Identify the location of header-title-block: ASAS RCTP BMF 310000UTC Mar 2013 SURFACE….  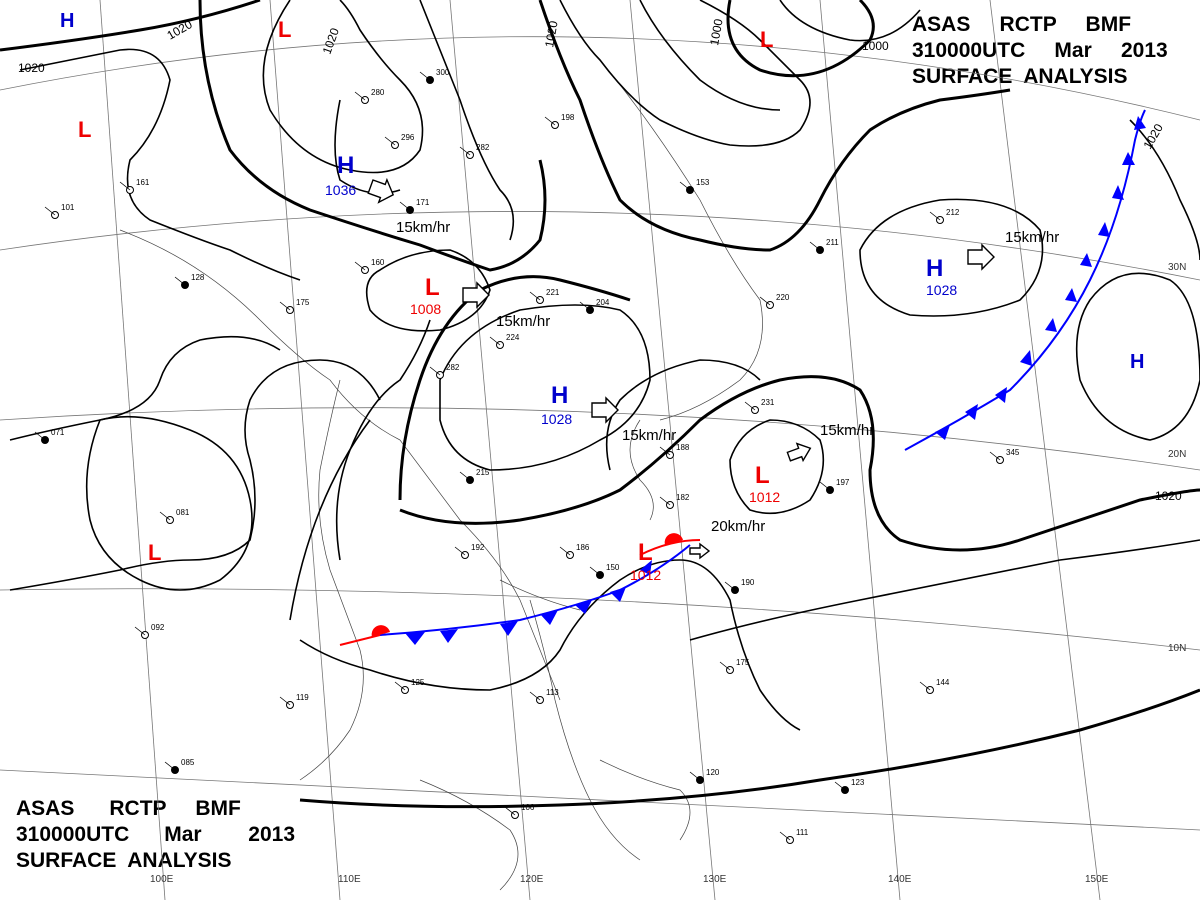
(1040, 51).